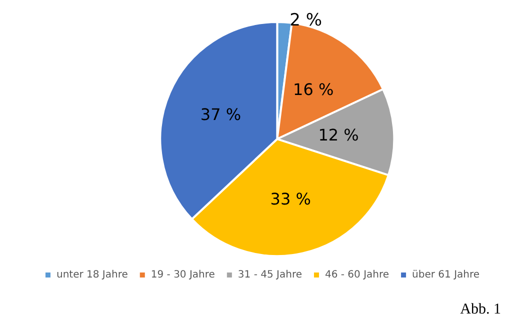 This screenshot has width=523, height=331. Describe the element at coordinates (357, 275) in the screenshot. I see `legend-label: 46 - 60 Jahre` at that location.